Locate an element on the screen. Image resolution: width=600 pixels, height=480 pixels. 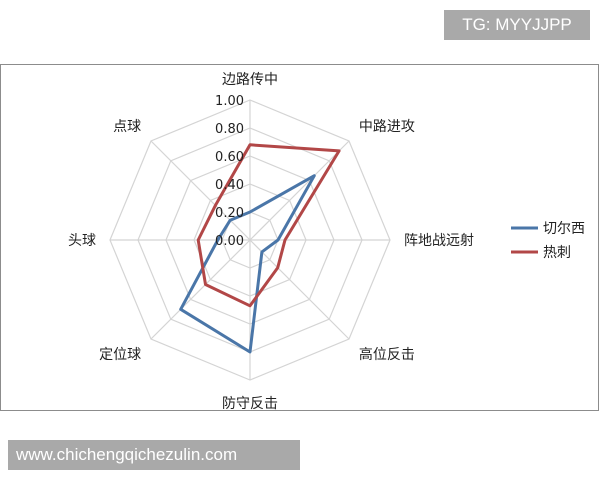
axis-label: 中路进攻 is located at coordinates (387, 127).